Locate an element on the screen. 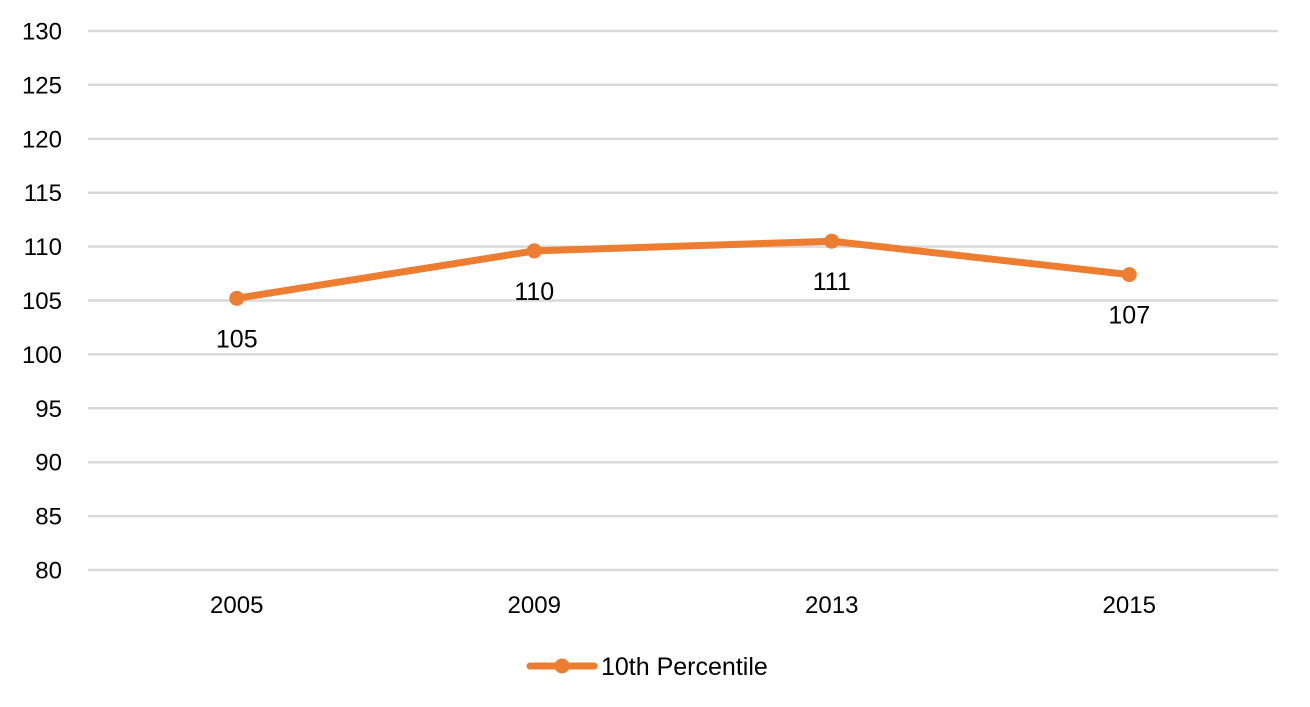 This screenshot has height=707, width=1310. data-point-2013 is located at coordinates (832, 241).